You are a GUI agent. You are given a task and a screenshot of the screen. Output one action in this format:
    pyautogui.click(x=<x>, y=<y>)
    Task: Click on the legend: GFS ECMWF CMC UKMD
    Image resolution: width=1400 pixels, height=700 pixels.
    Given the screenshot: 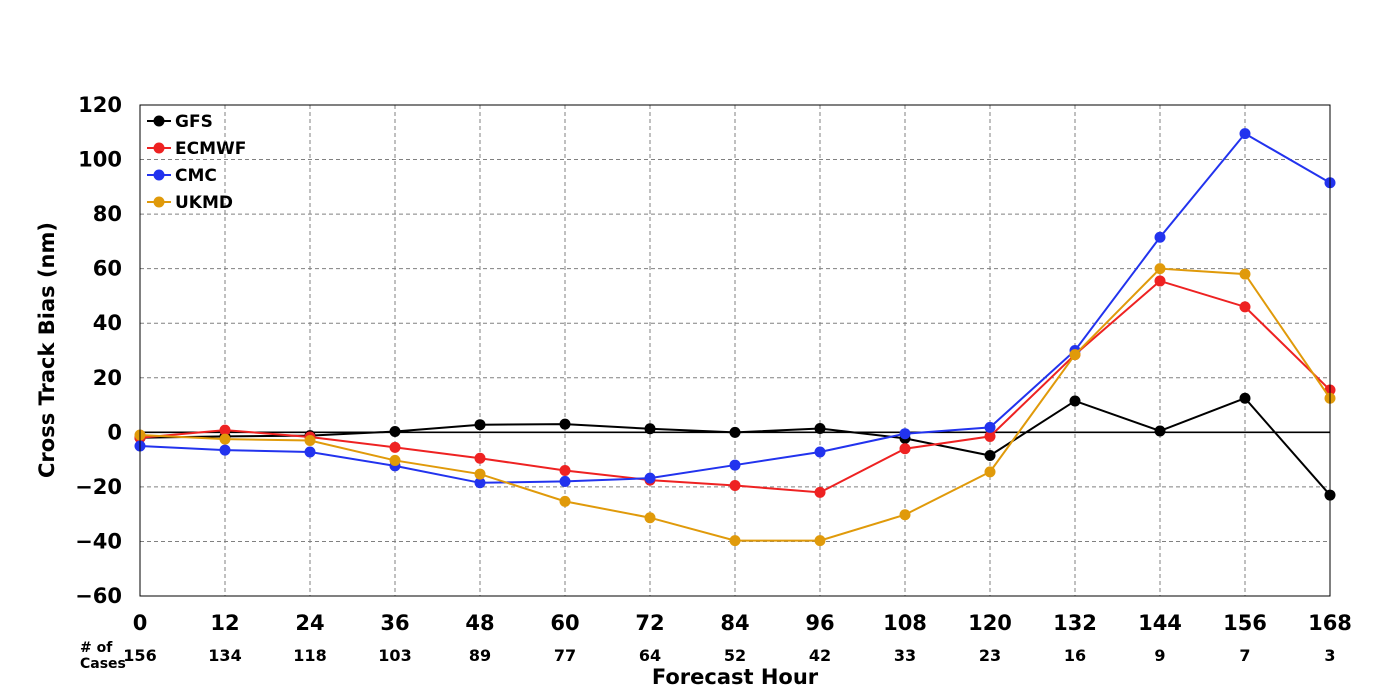 What is the action you would take?
    pyautogui.click(x=196, y=162)
    